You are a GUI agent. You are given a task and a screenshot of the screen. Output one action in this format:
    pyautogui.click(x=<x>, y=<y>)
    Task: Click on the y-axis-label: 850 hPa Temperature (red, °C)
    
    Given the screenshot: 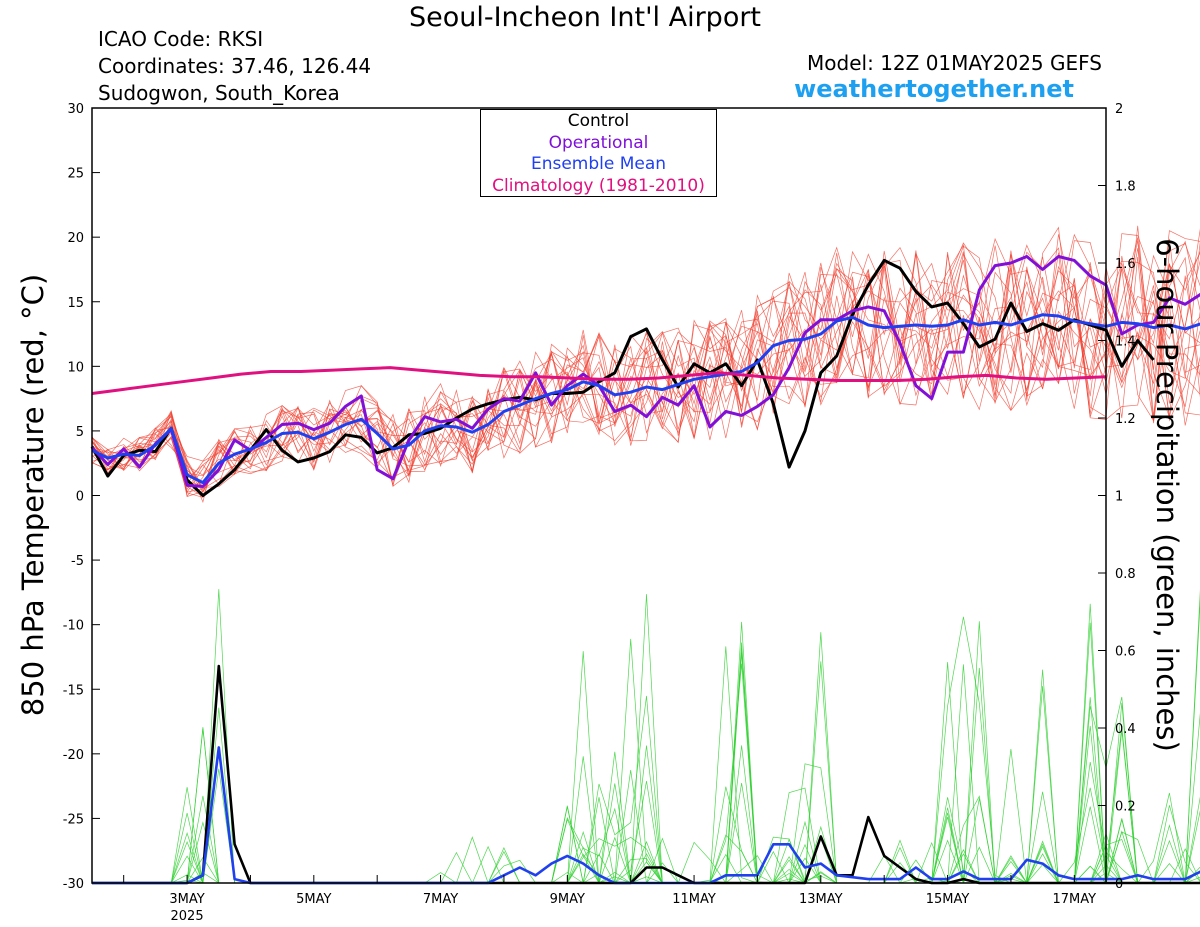 What is the action you would take?
    pyautogui.click(x=33, y=495)
    